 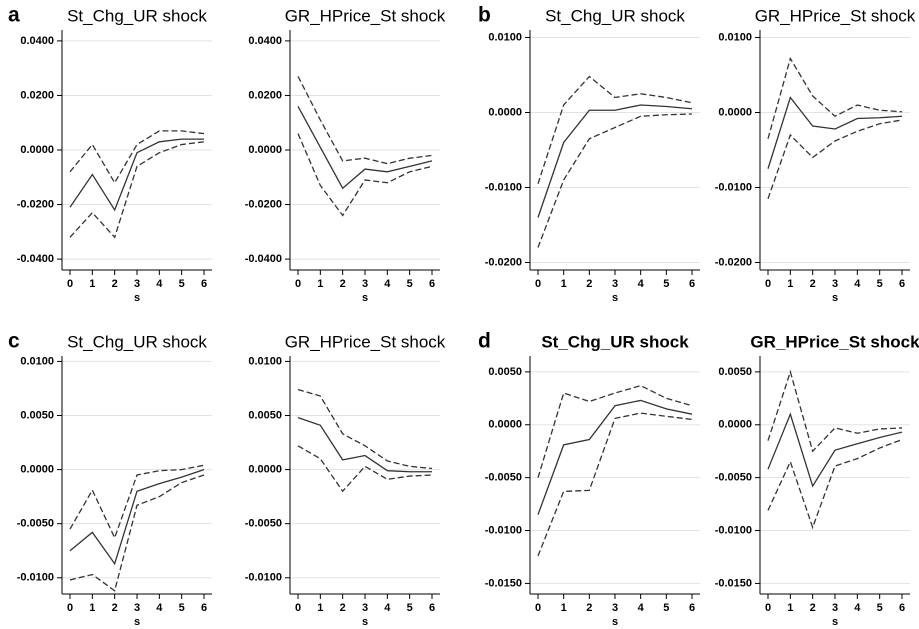 I want to click on chart-title: St_Chg_UR shock, so click(x=615, y=341).